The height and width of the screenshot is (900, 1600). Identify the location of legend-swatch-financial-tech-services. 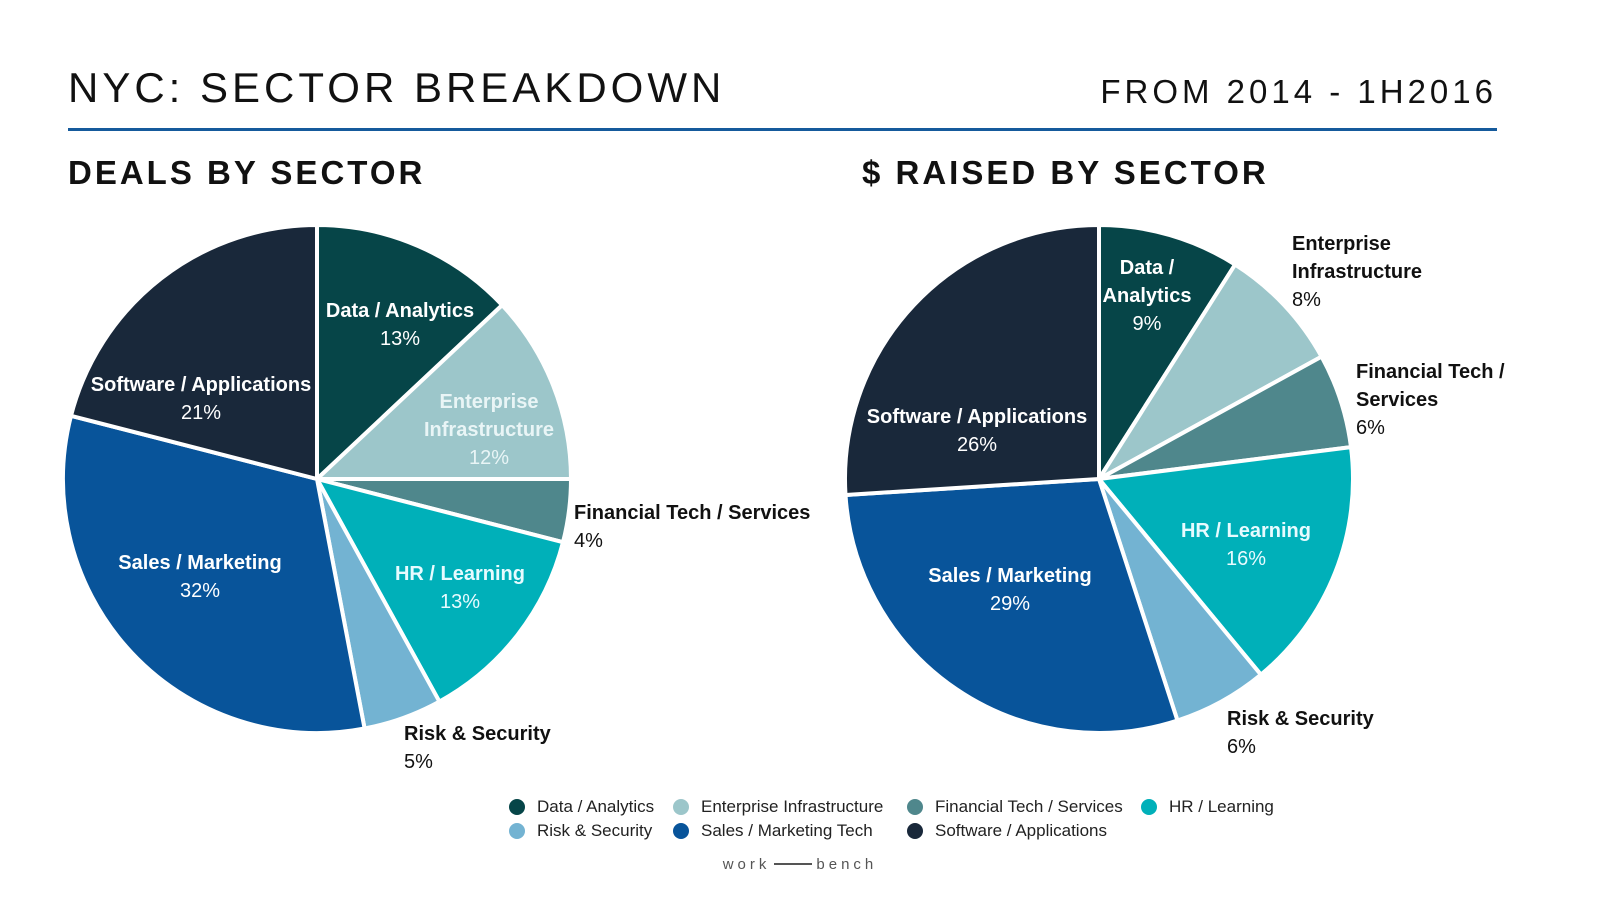
(915, 807).